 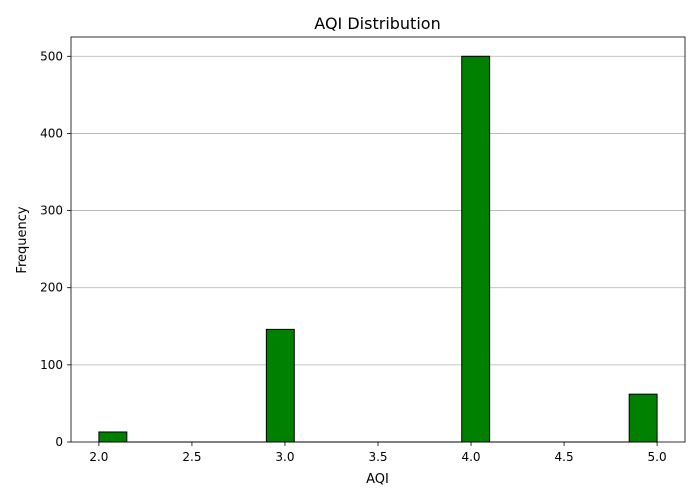 I want to click on y-tick-label: 300, so click(x=51, y=211).